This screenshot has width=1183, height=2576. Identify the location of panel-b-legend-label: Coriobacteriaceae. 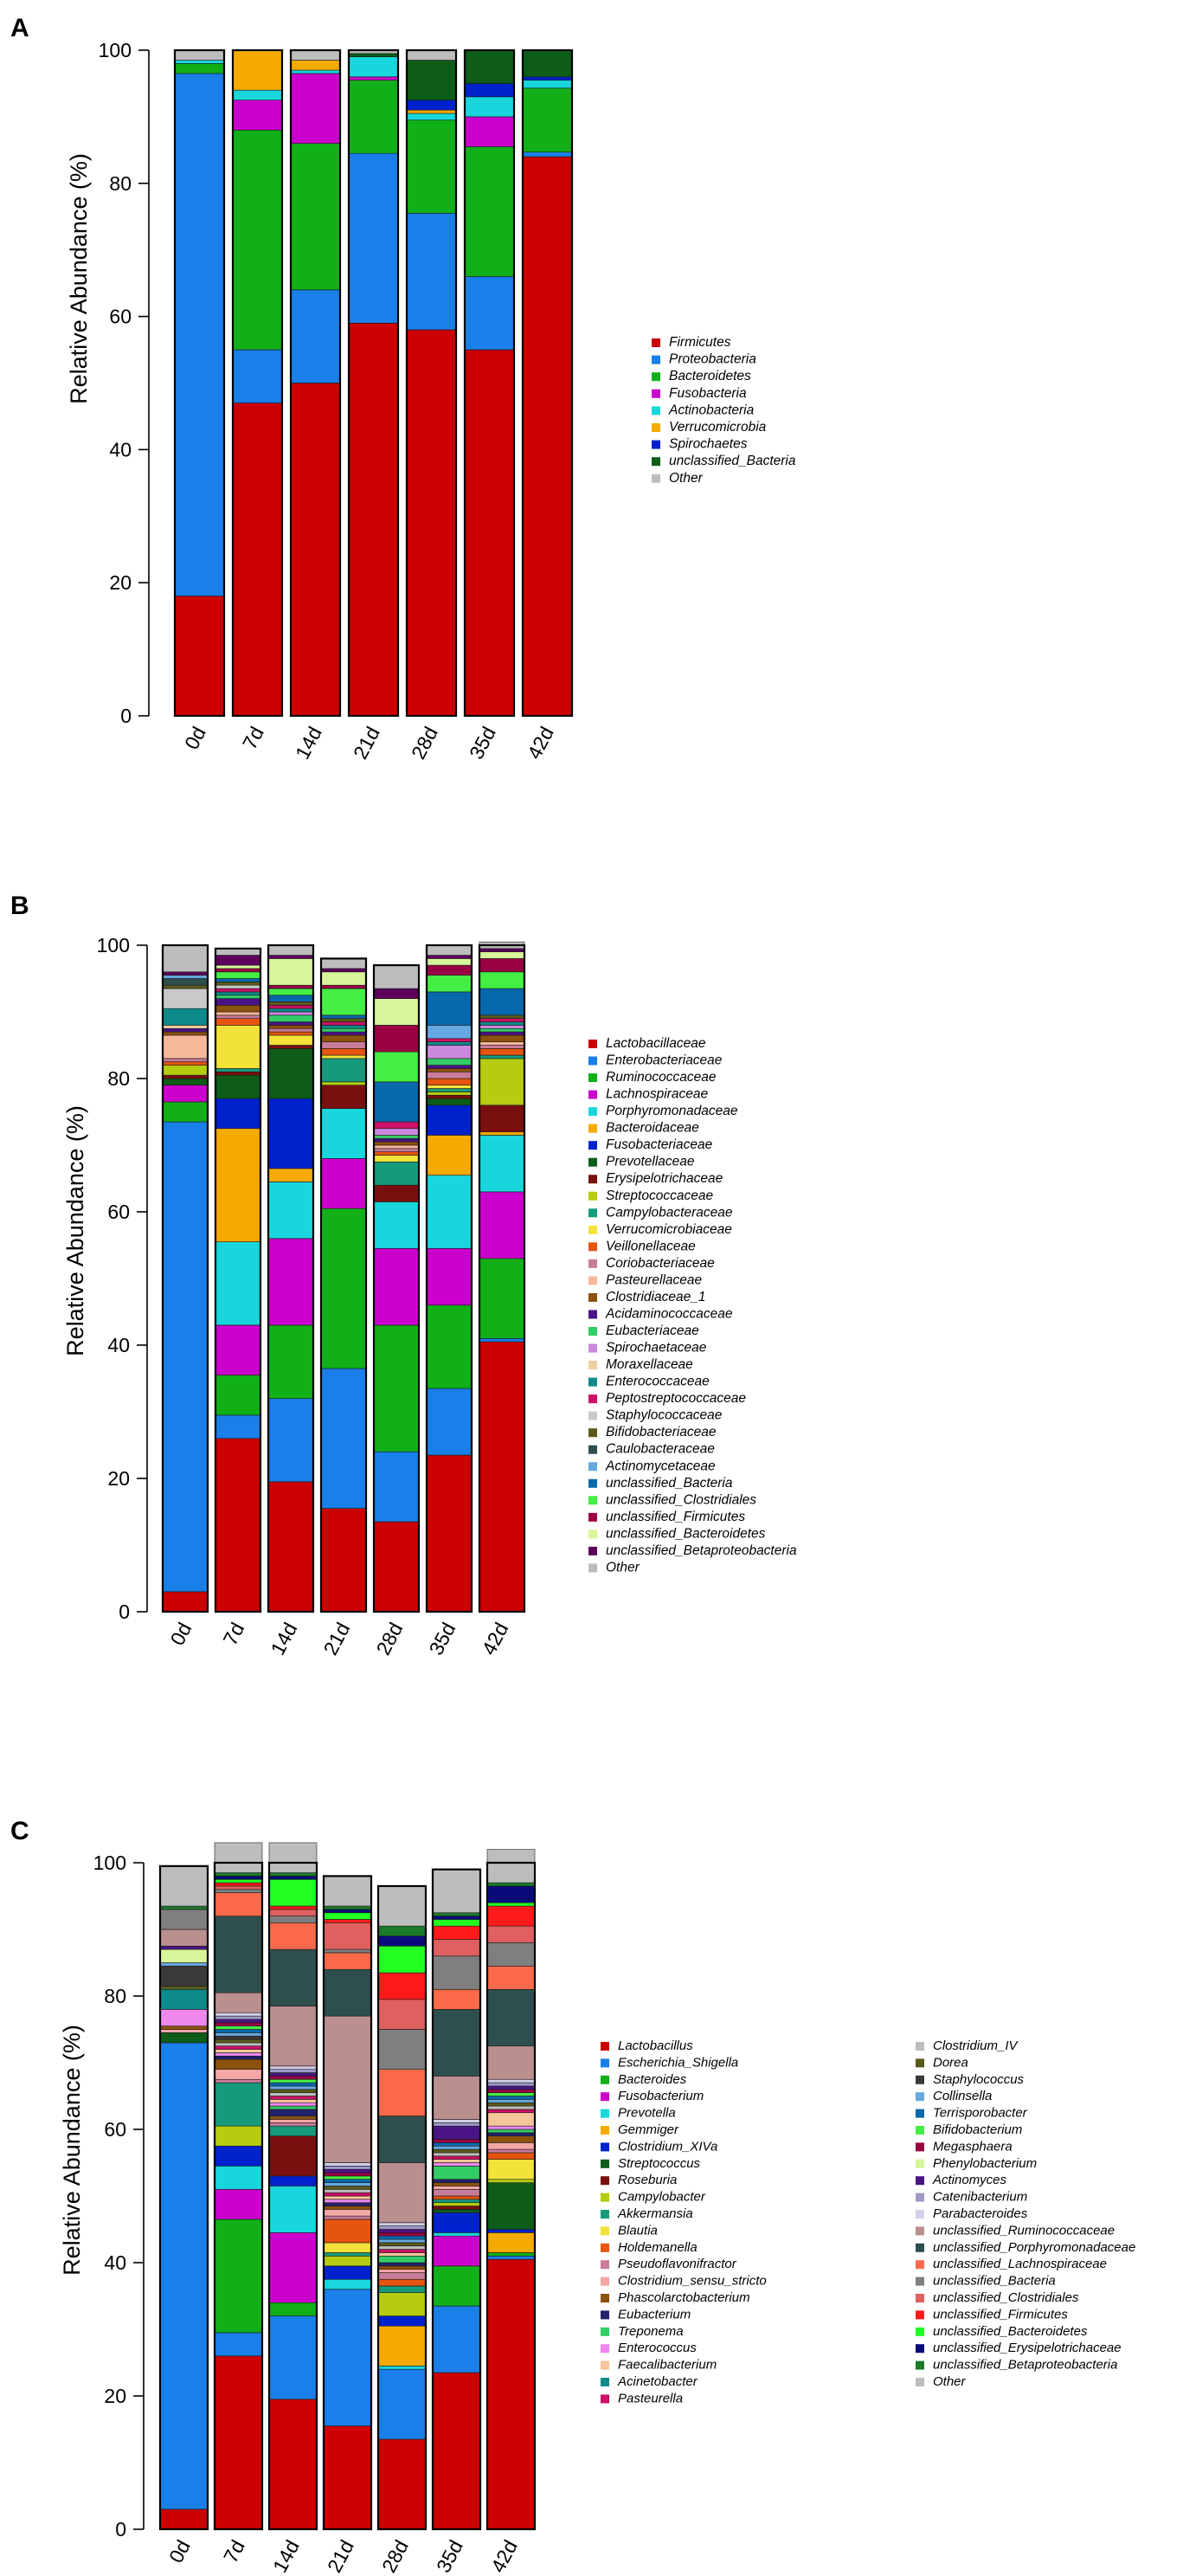
(660, 1263).